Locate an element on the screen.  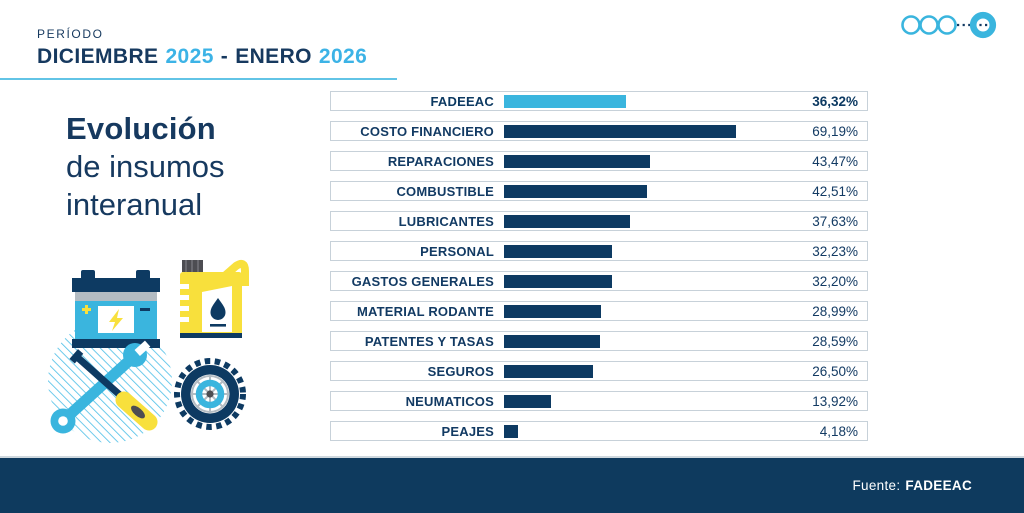
bar-row-value: 26,50% is located at coordinates (835, 371).